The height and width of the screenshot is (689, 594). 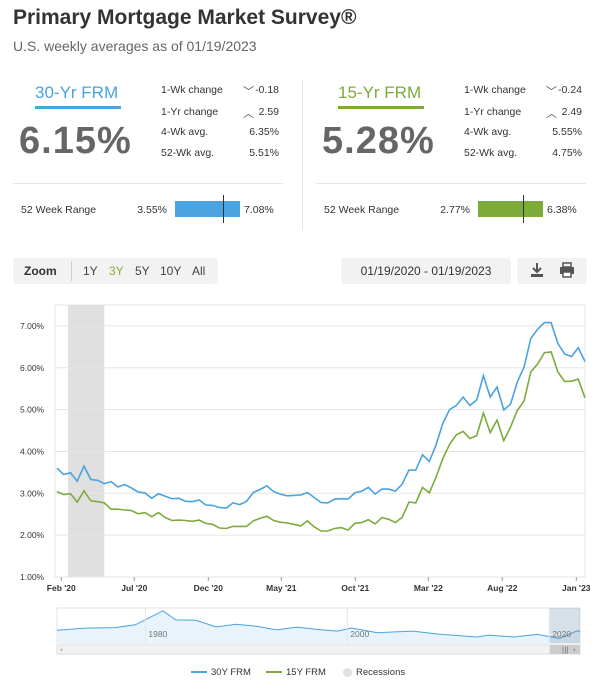 What do you see at coordinates (32, 368) in the screenshot?
I see `y-tick-label: 6.00%` at bounding box center [32, 368].